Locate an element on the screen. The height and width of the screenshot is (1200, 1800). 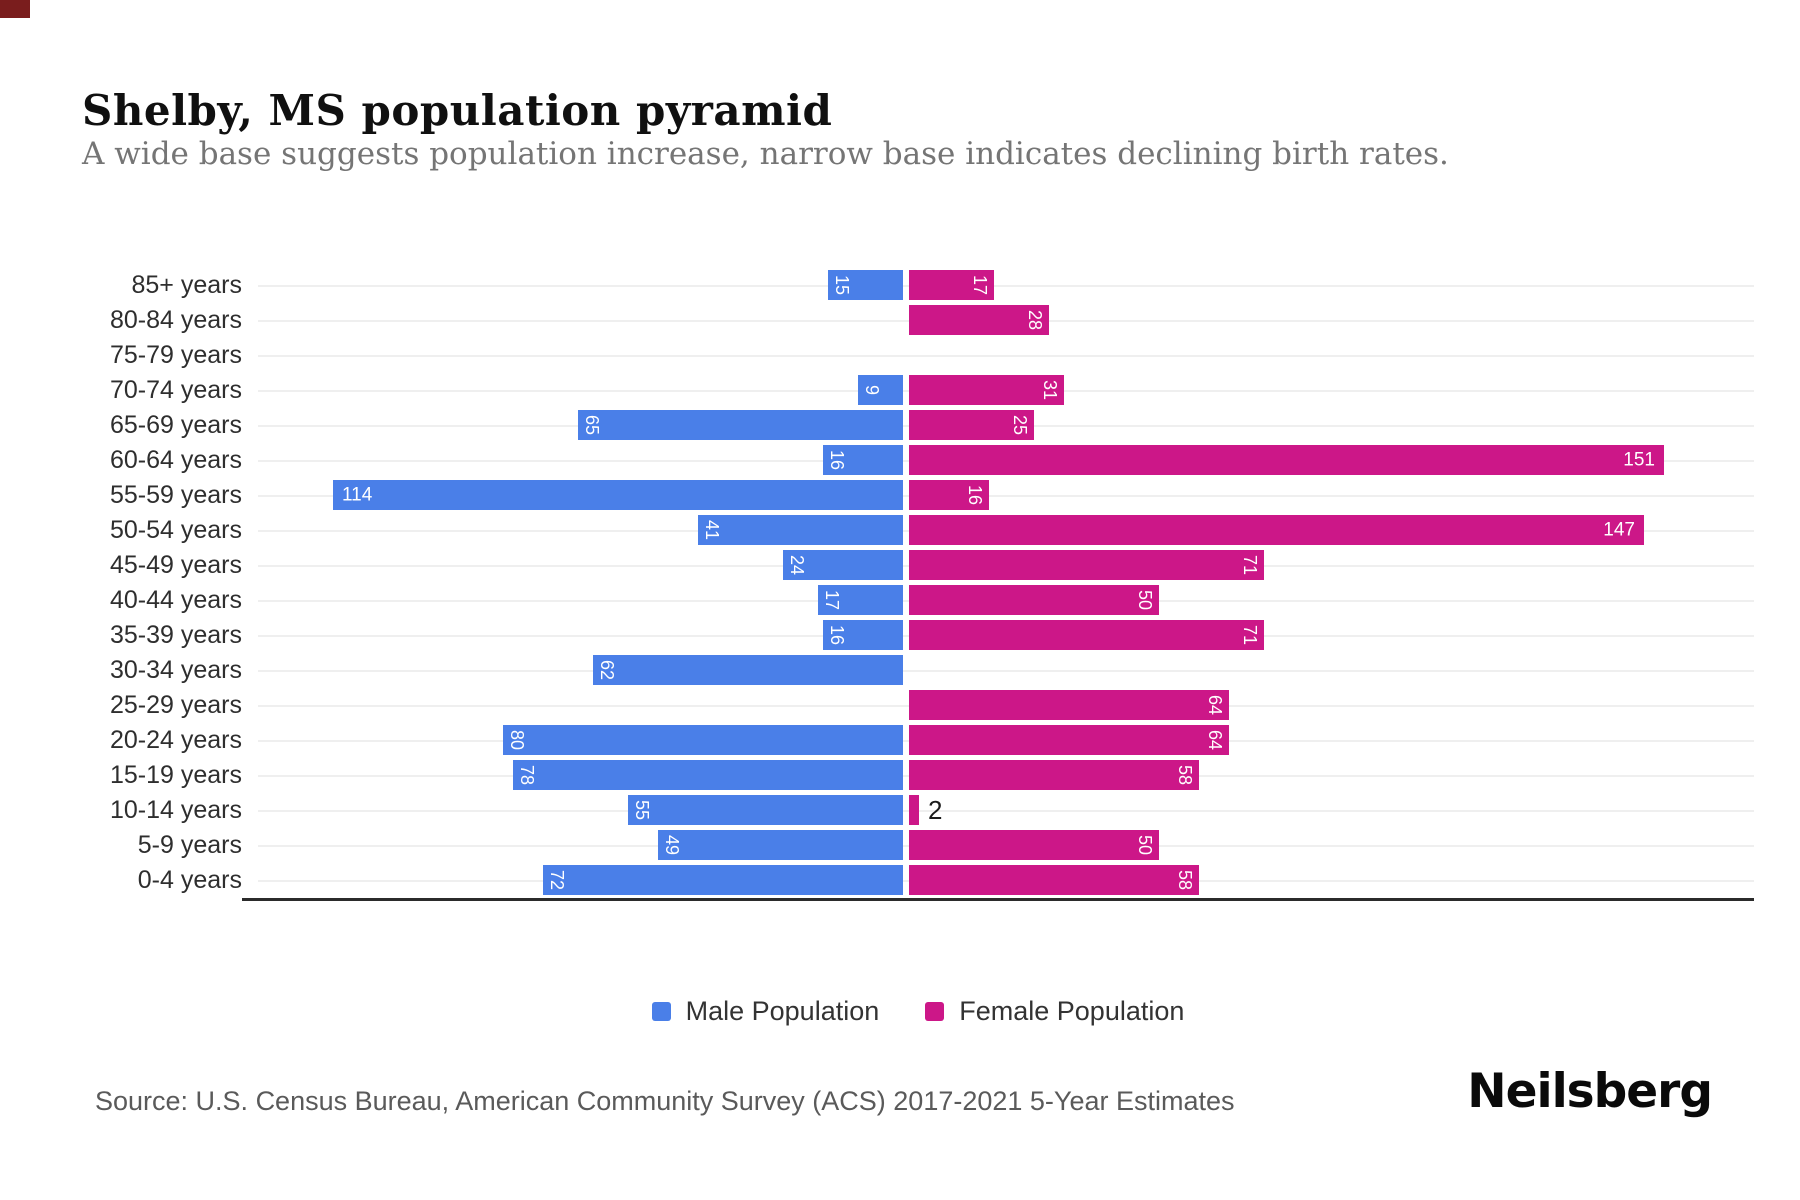
female-bar-zone: 17 is located at coordinates (1330, 285).